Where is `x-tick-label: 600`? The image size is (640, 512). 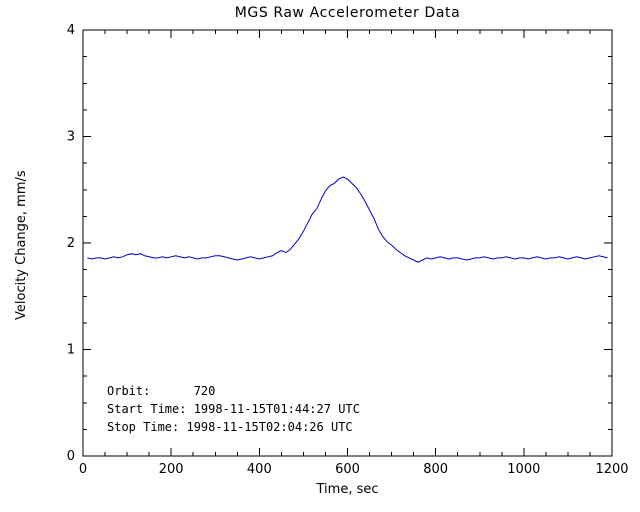
x-tick-label: 600 is located at coordinates (347, 469).